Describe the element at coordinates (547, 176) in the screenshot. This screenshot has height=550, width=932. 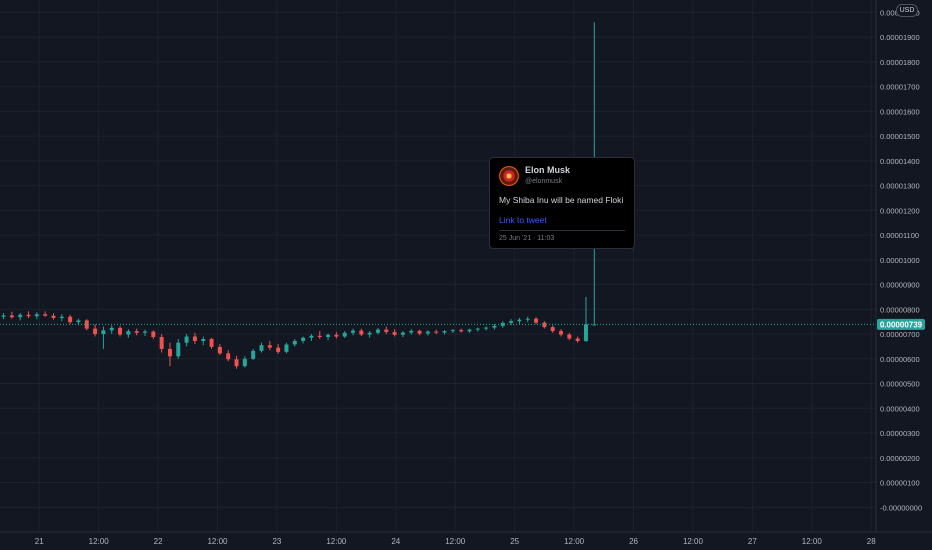
I see `tweet-author-block: Elon Musk @elonmusk` at that location.